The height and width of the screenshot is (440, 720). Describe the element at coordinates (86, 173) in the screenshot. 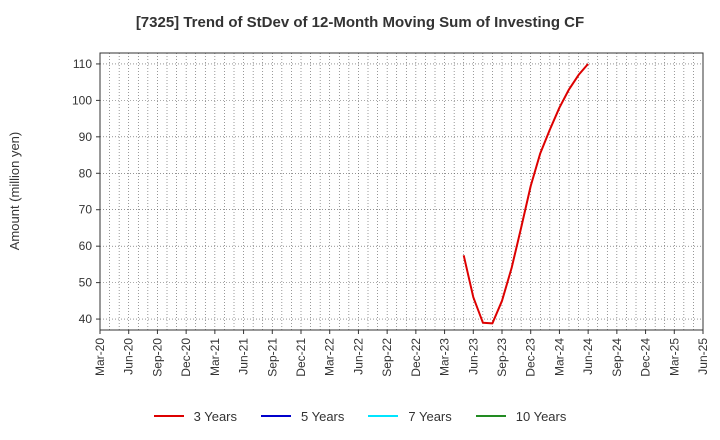

I see `y-tick-label: 80` at that location.